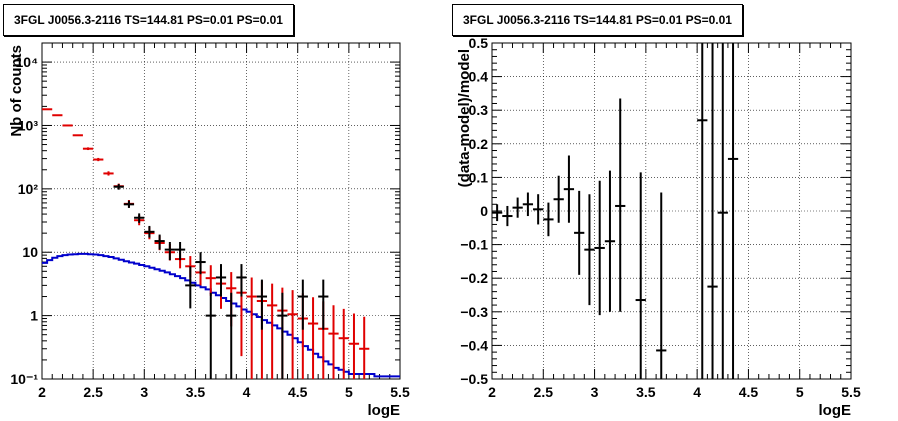 Image resolution: width=898 pixels, height=421 pixels. I want to click on left-y-tick-label: 10³, so click(28, 125).